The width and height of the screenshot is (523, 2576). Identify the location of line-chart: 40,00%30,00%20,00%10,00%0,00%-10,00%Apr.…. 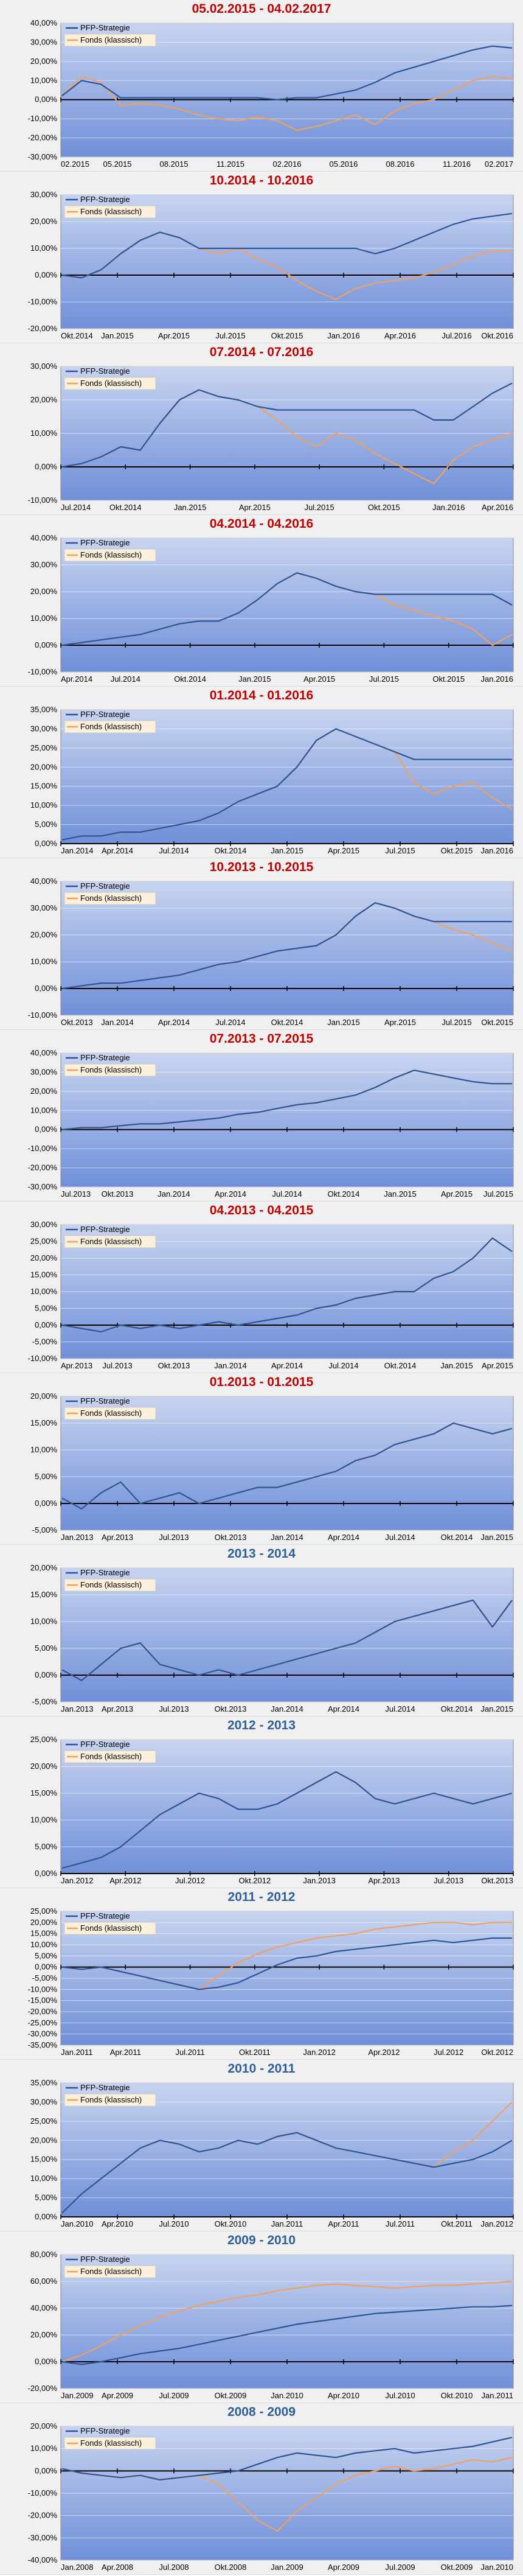
(271, 609).